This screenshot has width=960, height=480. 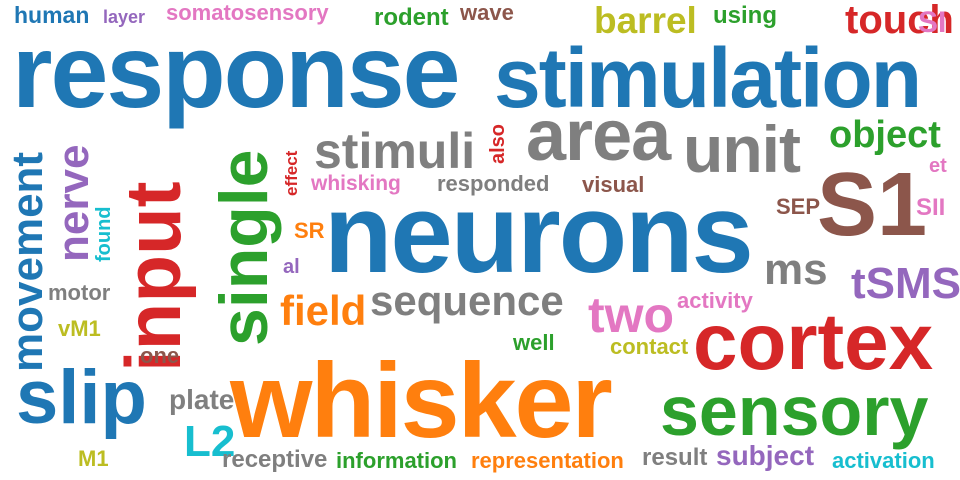 I want to click on word-single: single, so click(x=244, y=248).